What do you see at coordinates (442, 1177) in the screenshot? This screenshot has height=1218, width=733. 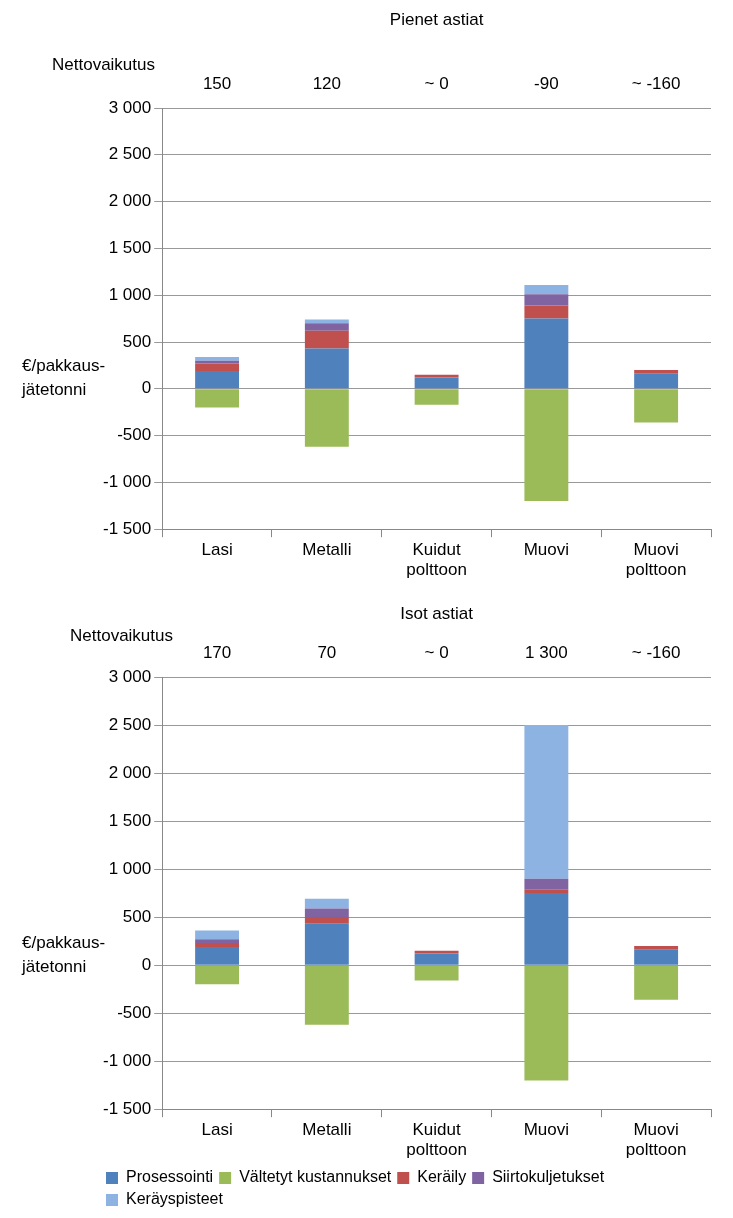 I see `legend-label: Keräily` at bounding box center [442, 1177].